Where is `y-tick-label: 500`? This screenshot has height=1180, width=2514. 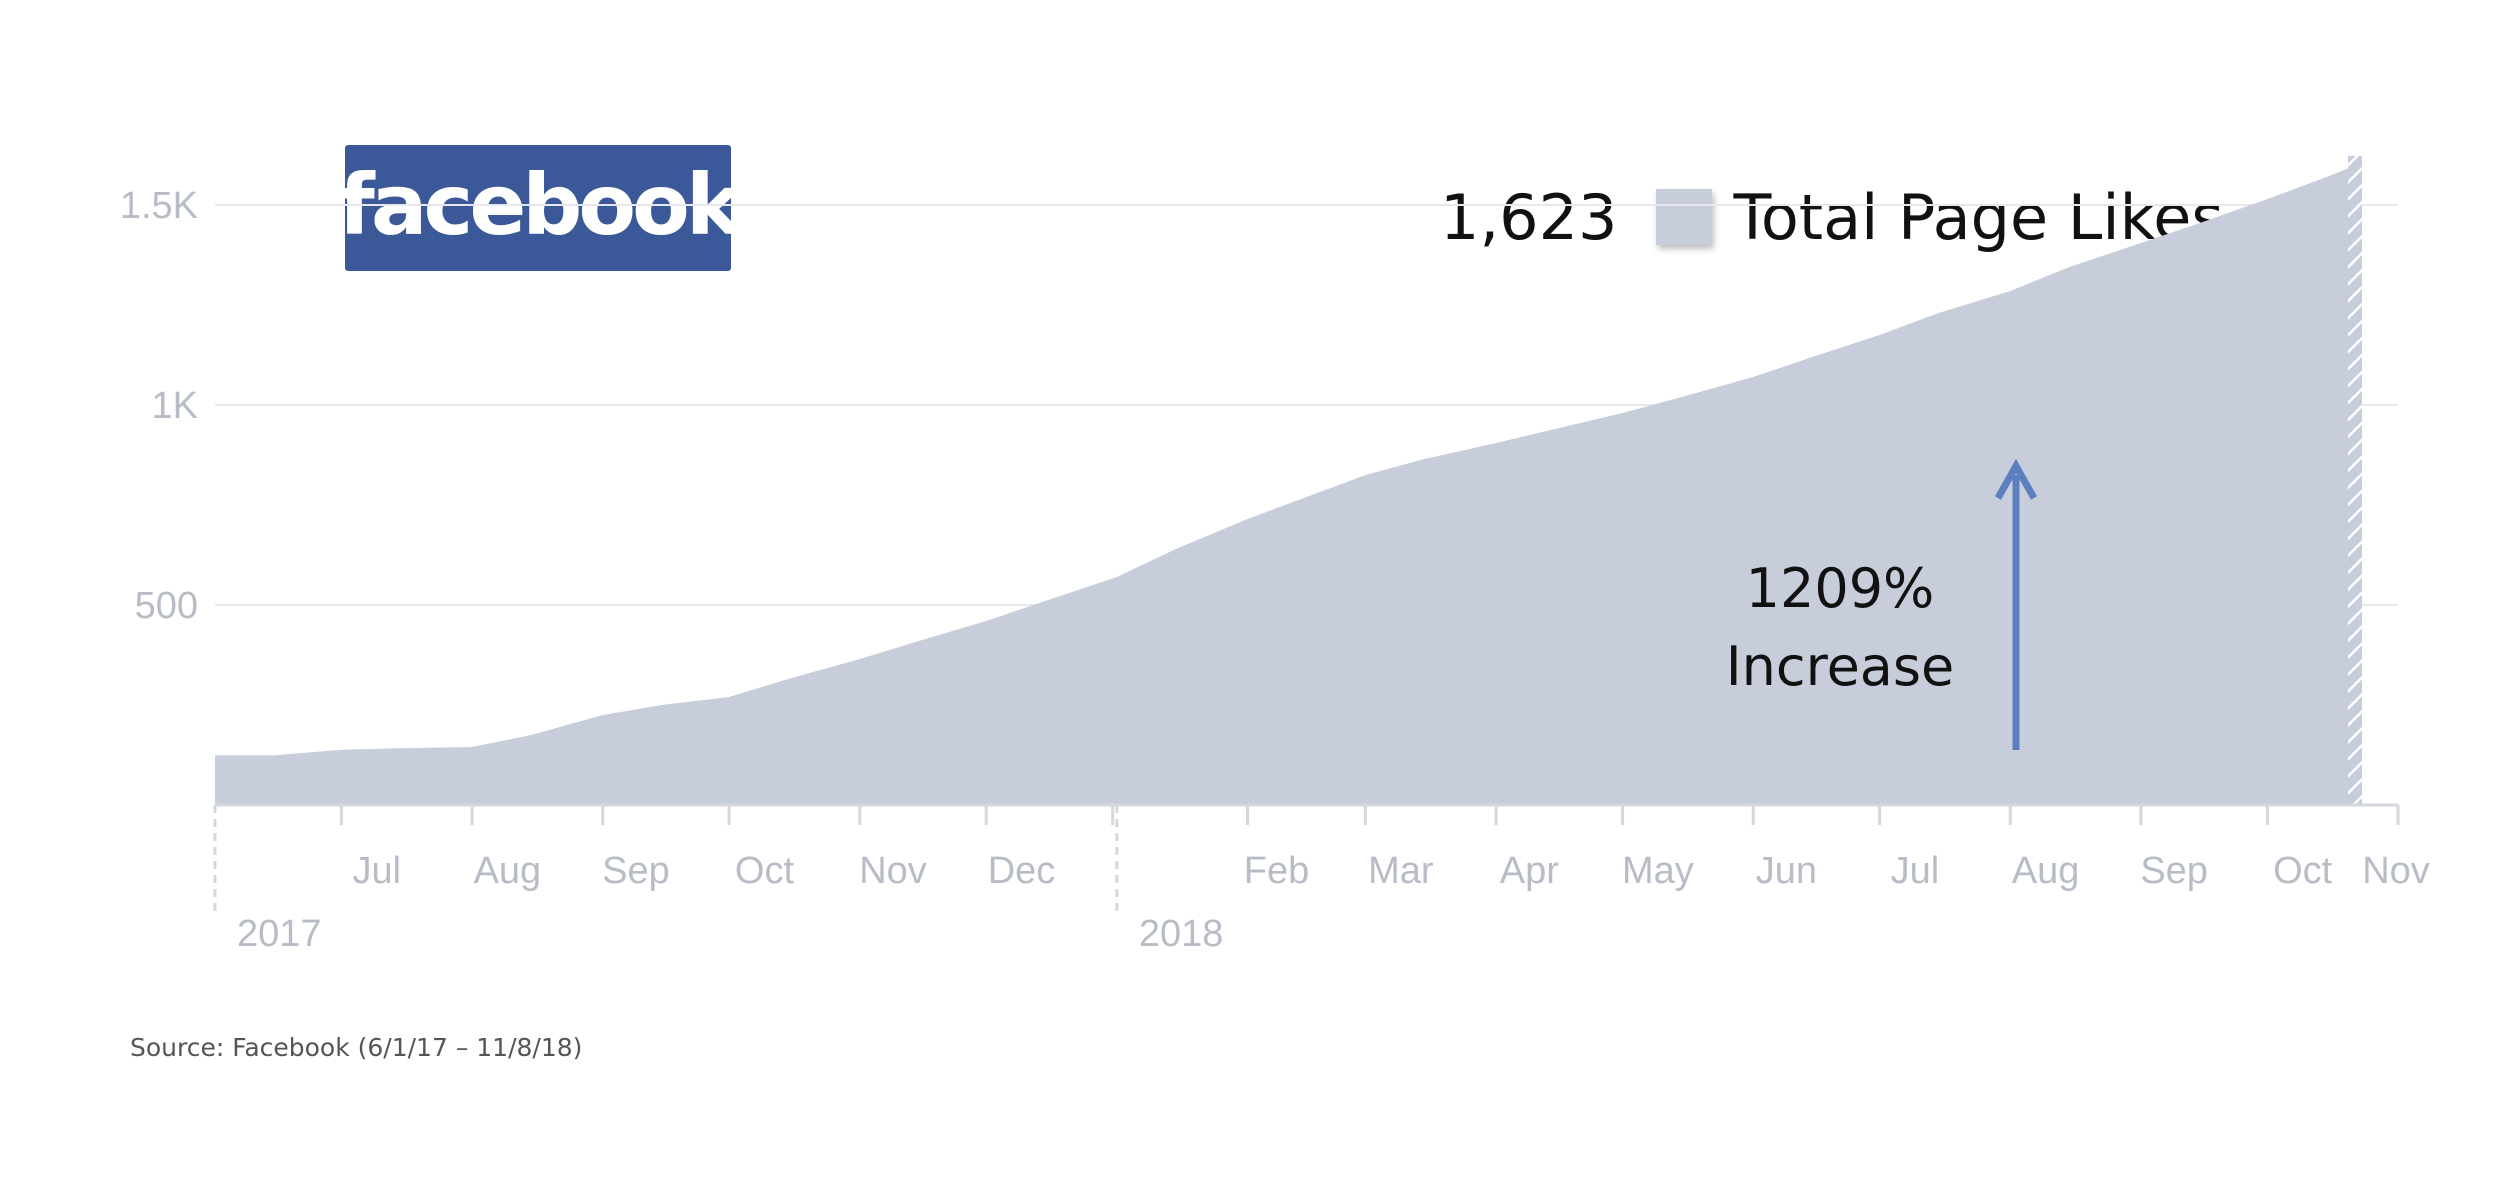 y-tick-label: 500 is located at coordinates (166, 606).